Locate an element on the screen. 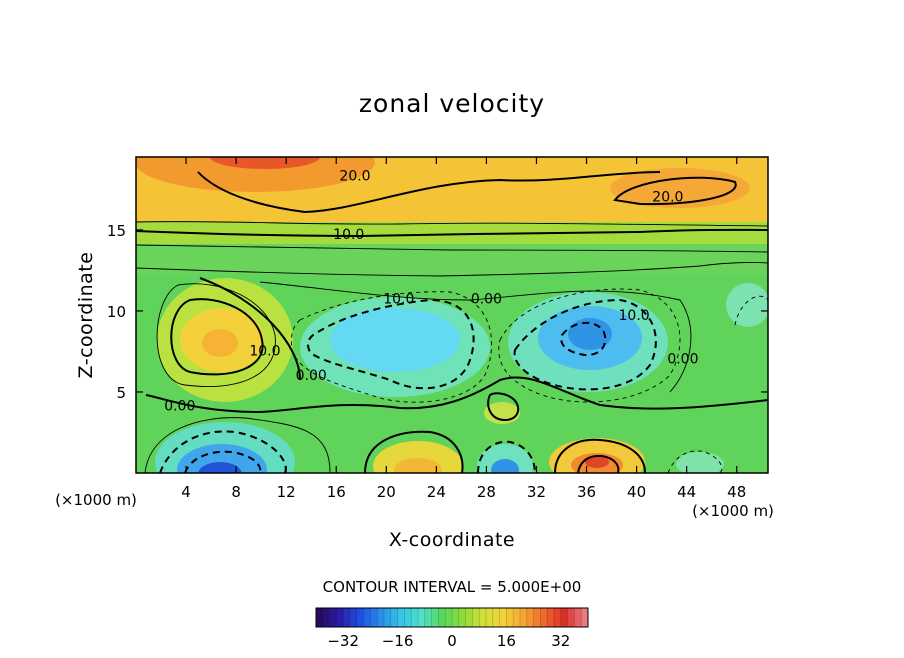 This screenshot has height=658, width=904. yellow-max-left-peak is located at coordinates (220, 343).